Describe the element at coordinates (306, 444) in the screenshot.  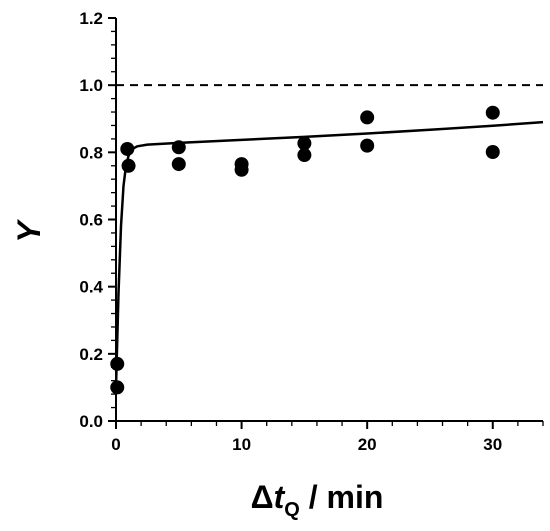
I see `x-tick-labels: 0 10 20 30` at that location.